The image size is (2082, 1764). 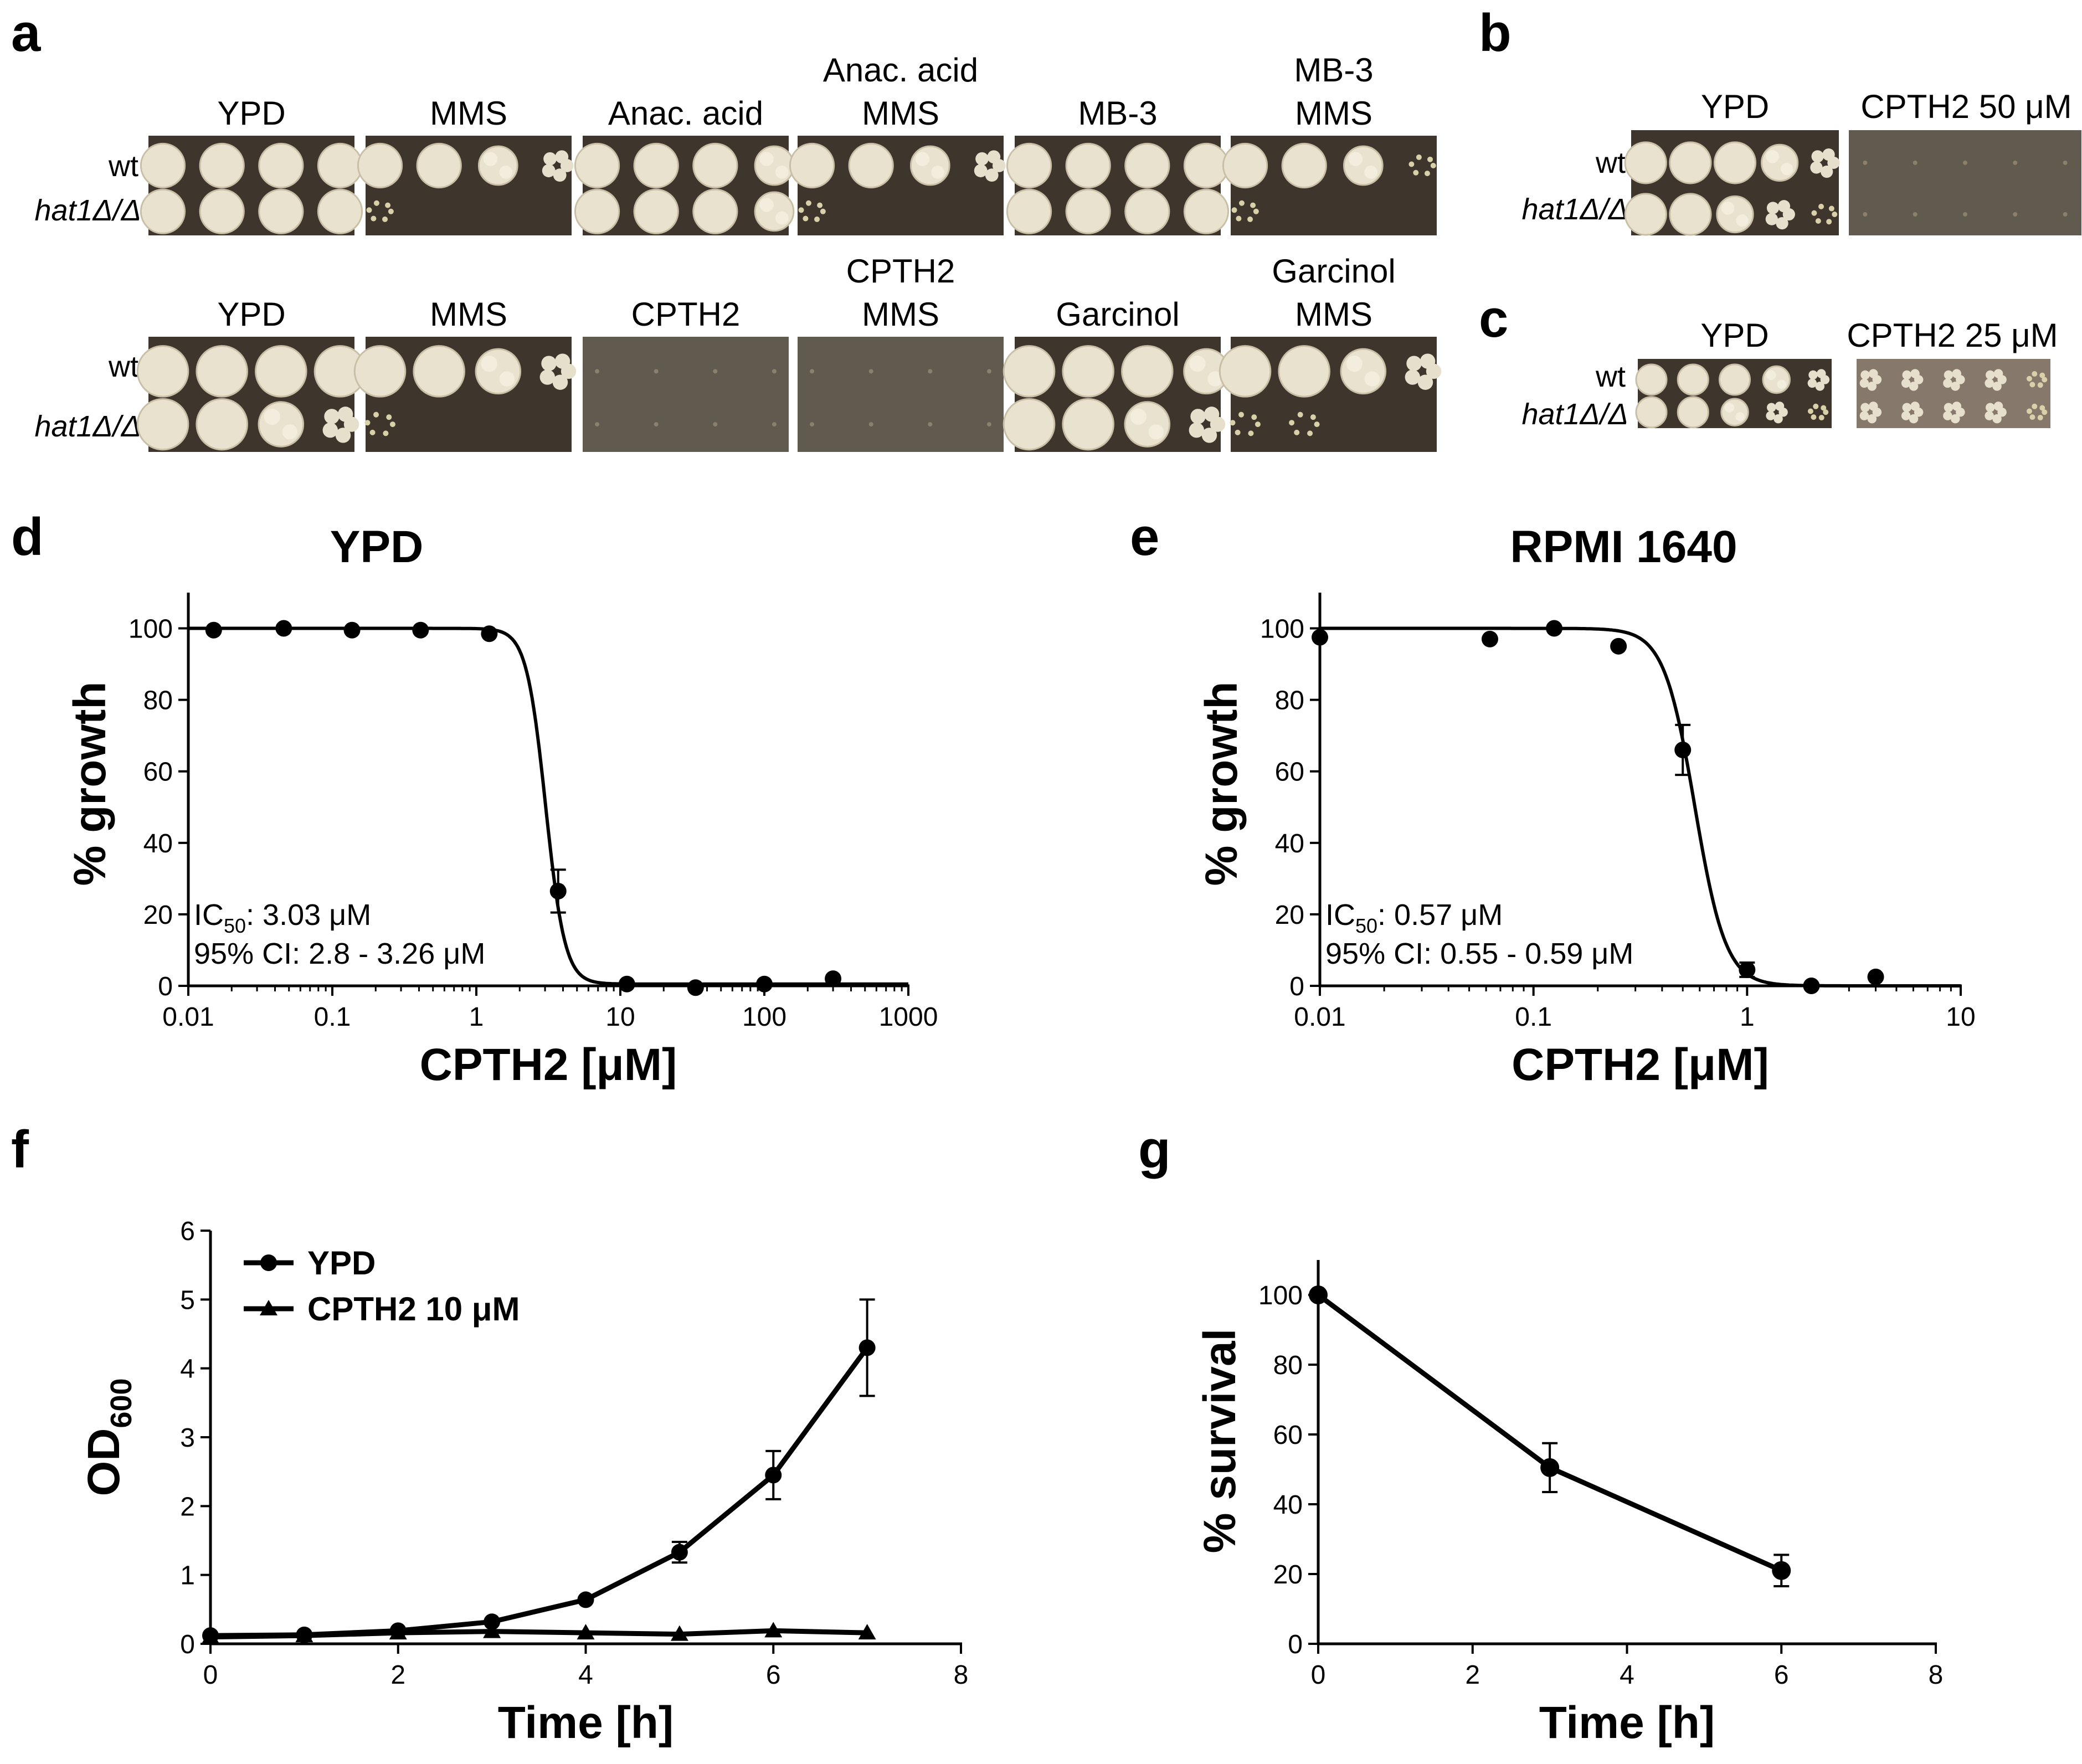 I want to click on y-axis-title: % survival, so click(x=1220, y=1442).